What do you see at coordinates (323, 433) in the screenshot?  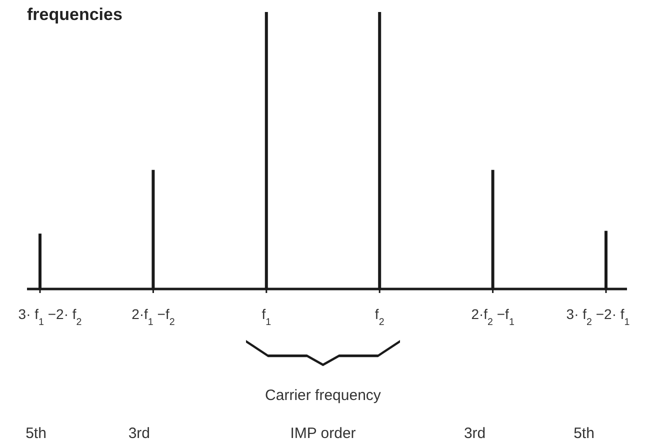 I see `text: IMP order` at bounding box center [323, 433].